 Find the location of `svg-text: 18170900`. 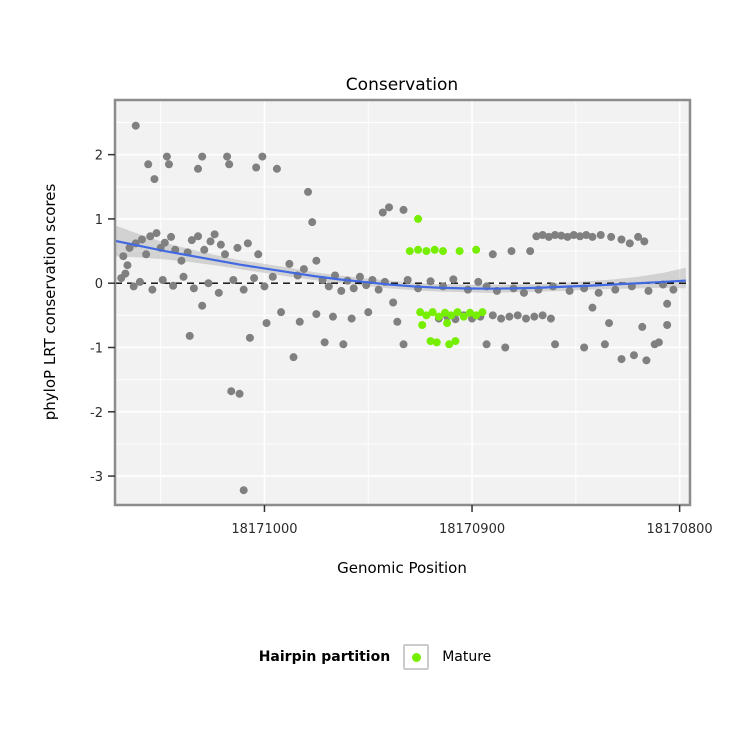

svg-text: 18170900 is located at coordinates (472, 529).